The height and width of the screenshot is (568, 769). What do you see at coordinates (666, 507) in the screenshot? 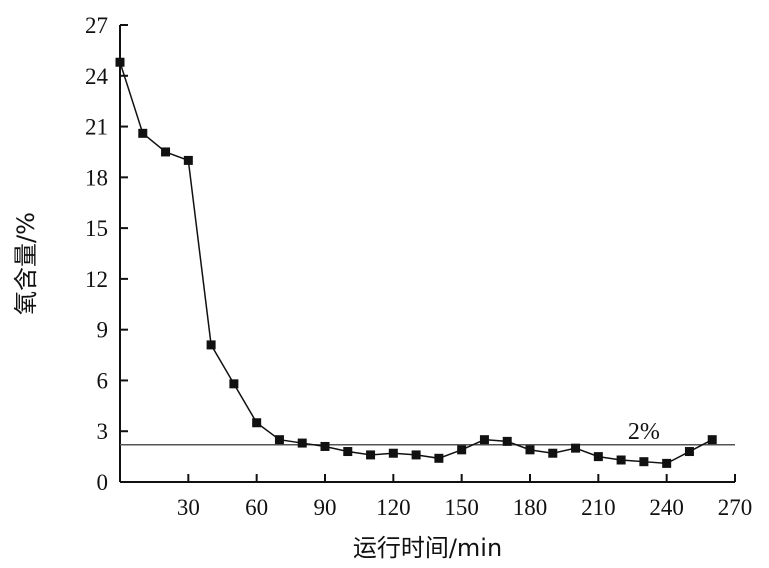
I see `x-tick-label: 240` at bounding box center [666, 507].